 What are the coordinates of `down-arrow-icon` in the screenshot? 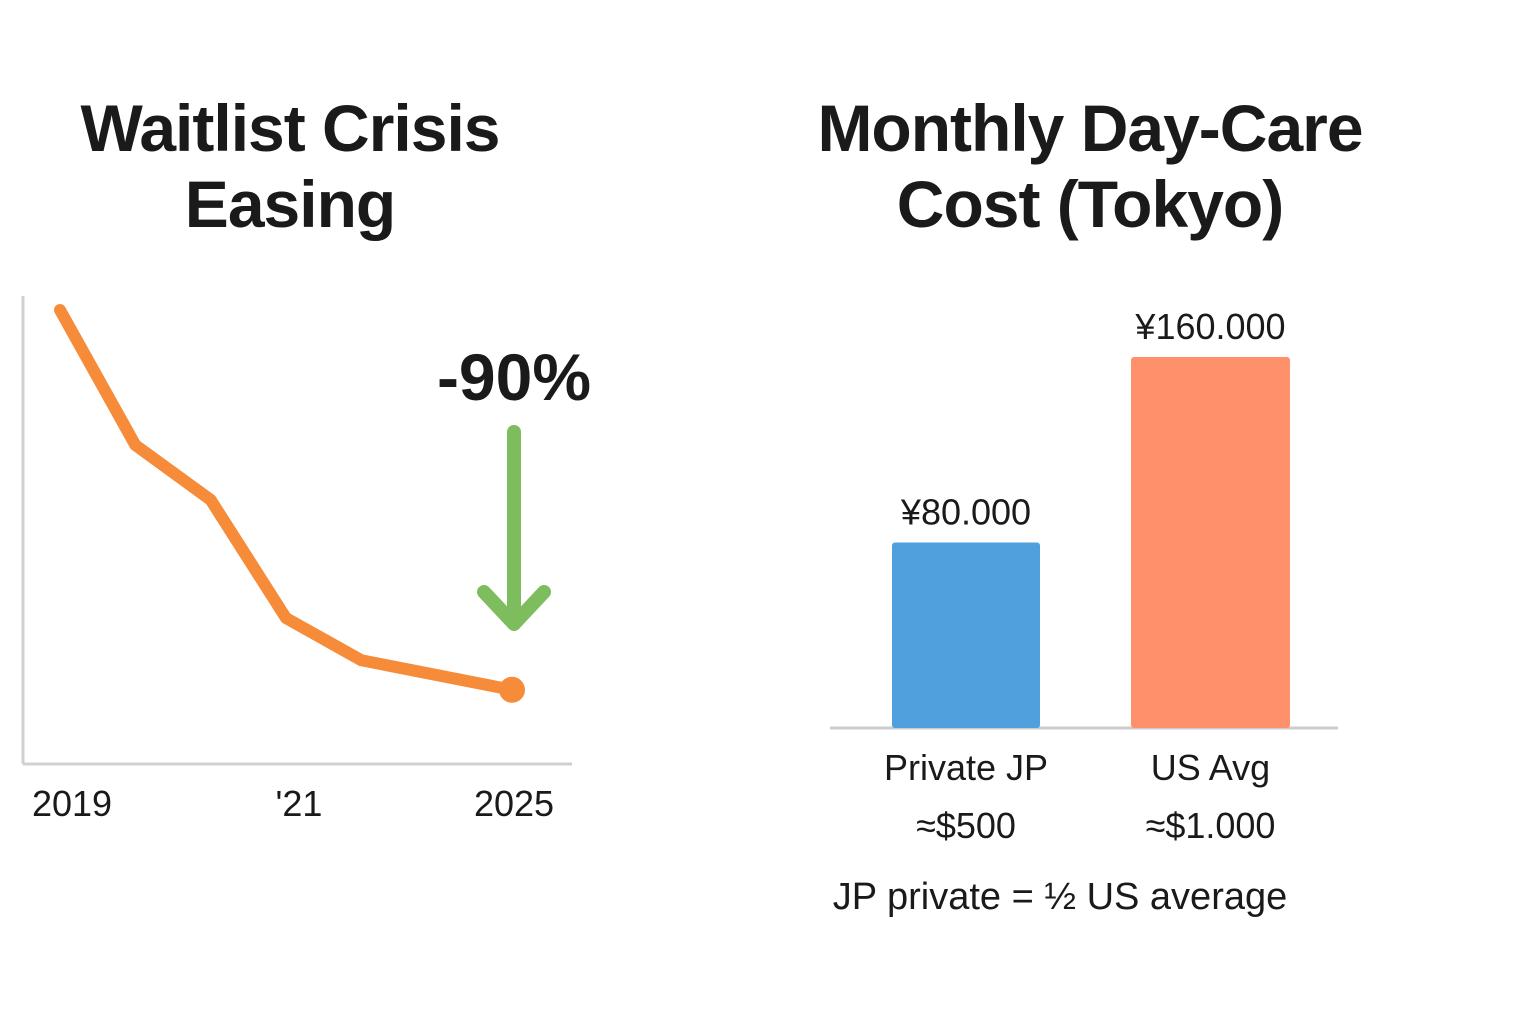 It's located at (514, 528).